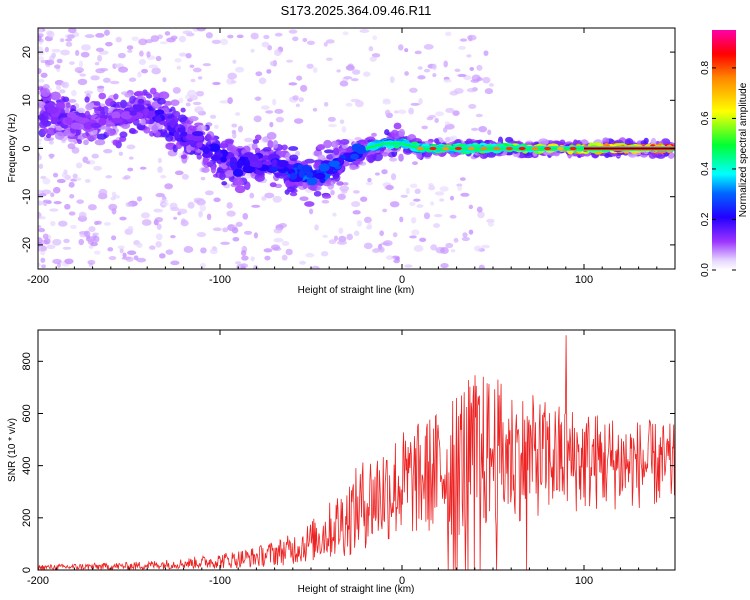 The height and width of the screenshot is (600, 750). Describe the element at coordinates (705, 219) in the screenshot. I see `colorbar-tick-label: 0.2` at that location.